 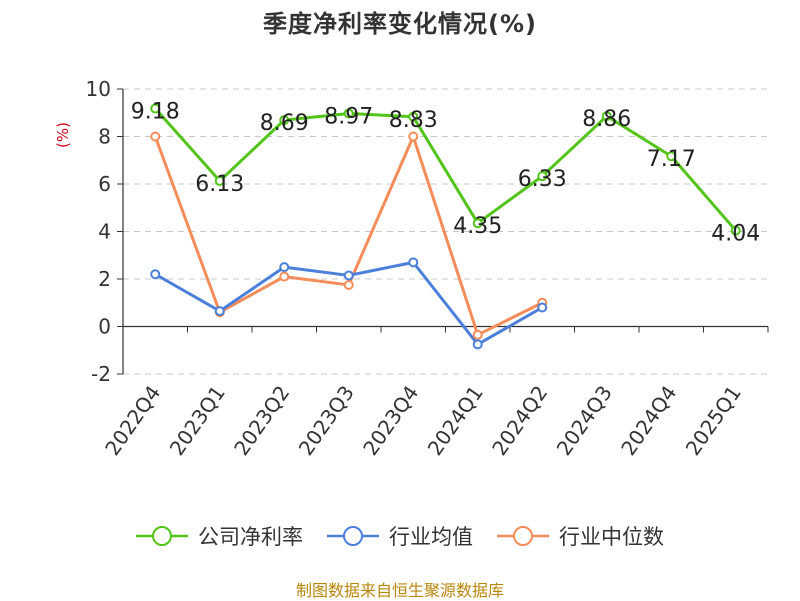 I want to click on legend-item: 行业均值, so click(x=400, y=536).